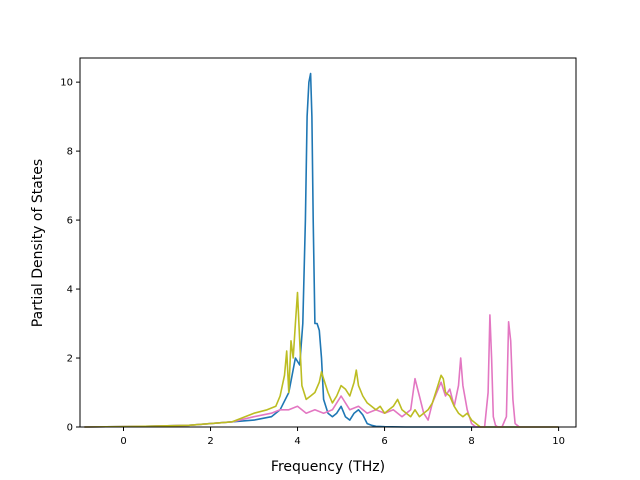 The width and height of the screenshot is (640, 480). What do you see at coordinates (70, 359) in the screenshot?
I see `y-tick-label: 2` at bounding box center [70, 359].